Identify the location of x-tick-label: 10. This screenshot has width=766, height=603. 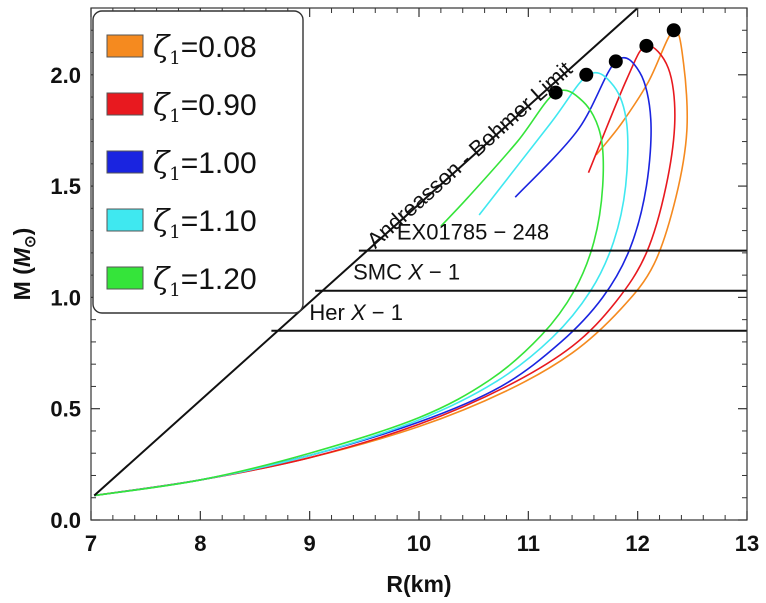
(419, 543).